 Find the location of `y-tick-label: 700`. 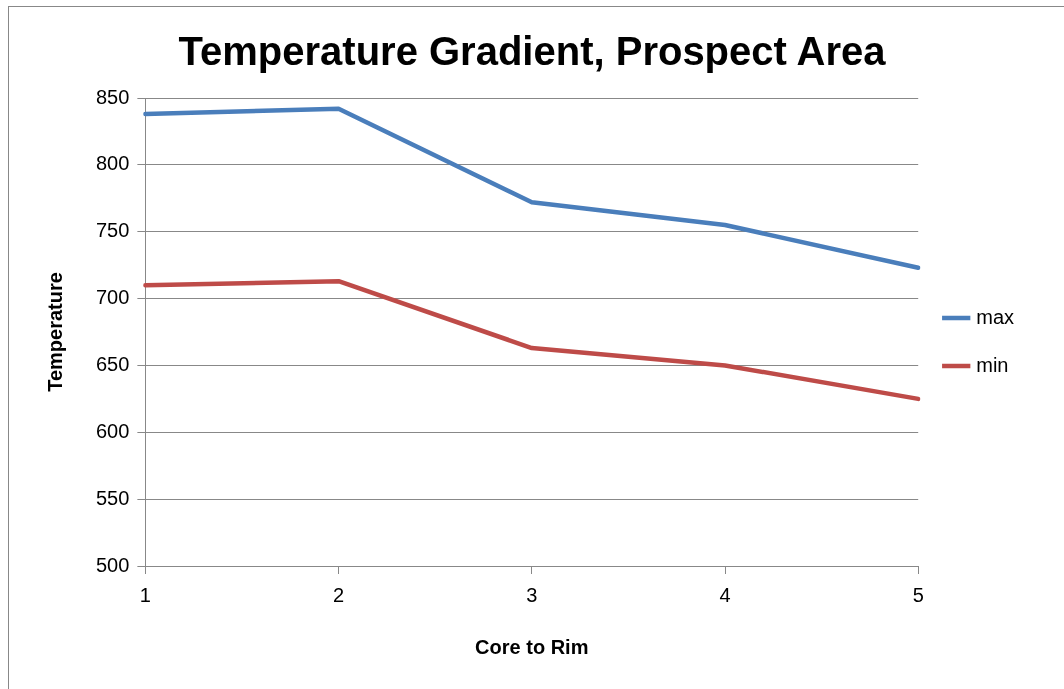

y-tick-label: 700 is located at coordinates (112, 297).